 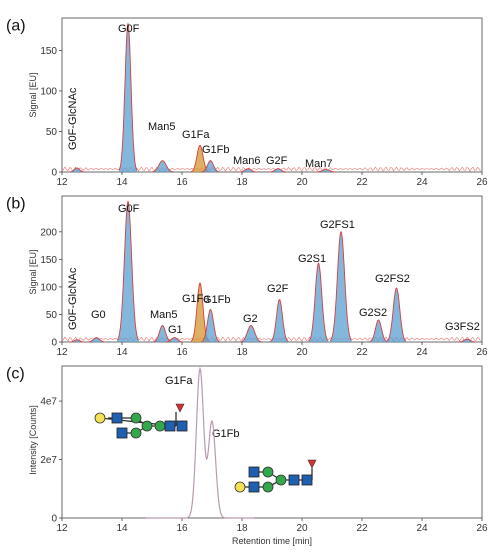 What do you see at coordinates (337, 225) in the screenshot?
I see `peak-label-g2fs1: G2FS1` at bounding box center [337, 225].